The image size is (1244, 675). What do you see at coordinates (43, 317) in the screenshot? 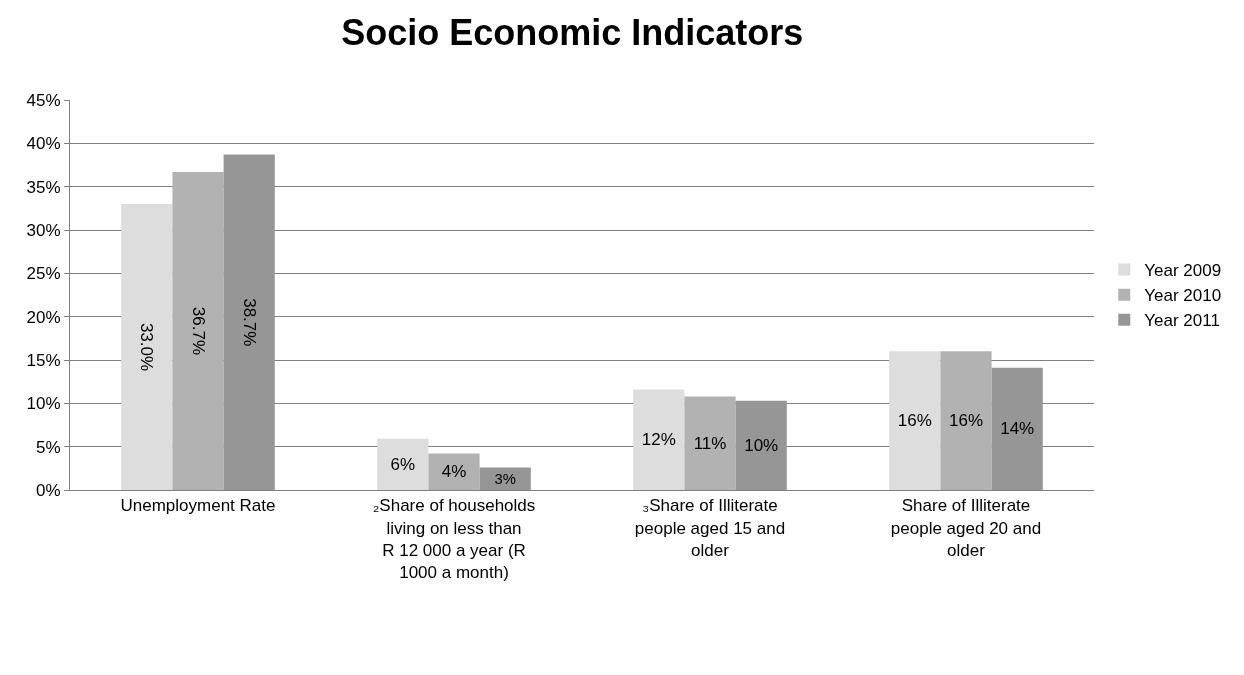
I see `y-tick-label: 20%` at bounding box center [43, 317].